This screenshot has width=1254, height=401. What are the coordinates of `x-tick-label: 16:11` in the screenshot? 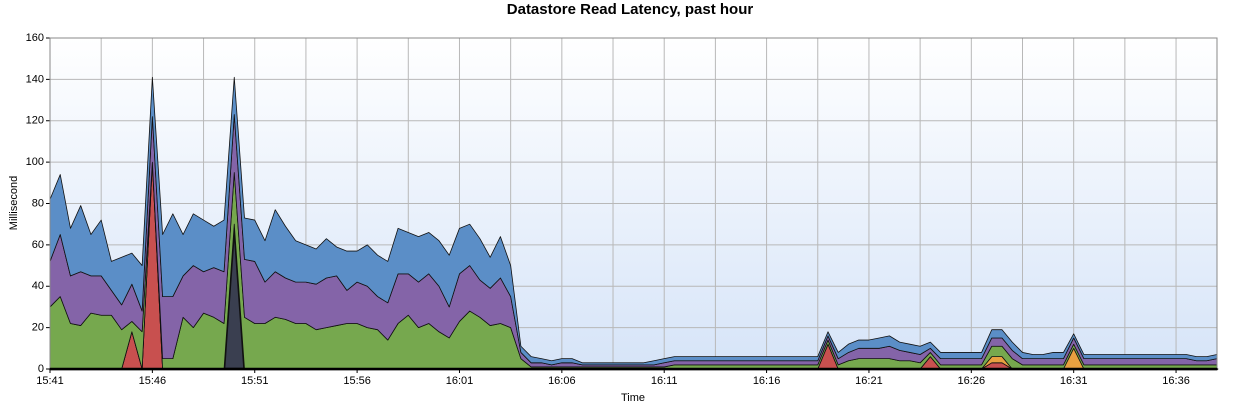 It's located at (664, 381).